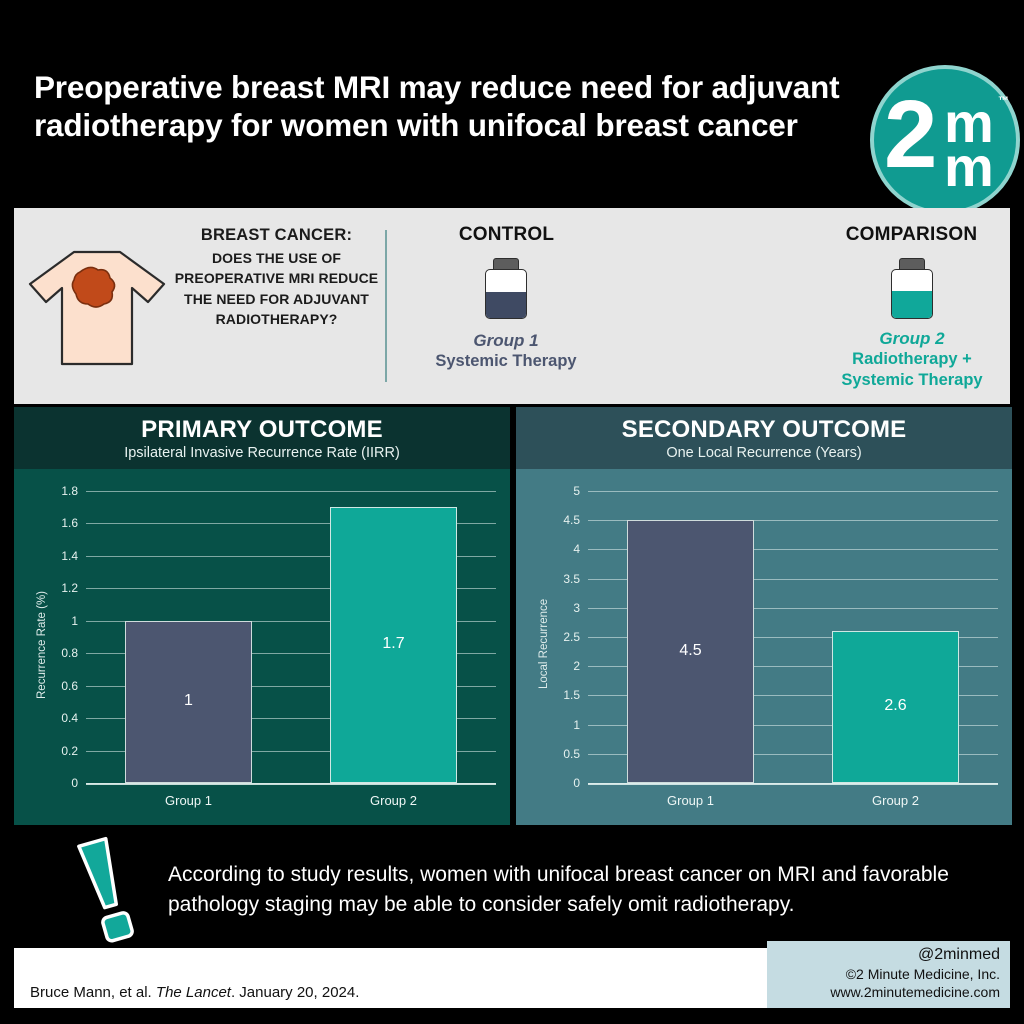  Describe the element at coordinates (506, 351) in the screenshot. I see `control-group-label: Group 1 Systemic Therapy` at that location.